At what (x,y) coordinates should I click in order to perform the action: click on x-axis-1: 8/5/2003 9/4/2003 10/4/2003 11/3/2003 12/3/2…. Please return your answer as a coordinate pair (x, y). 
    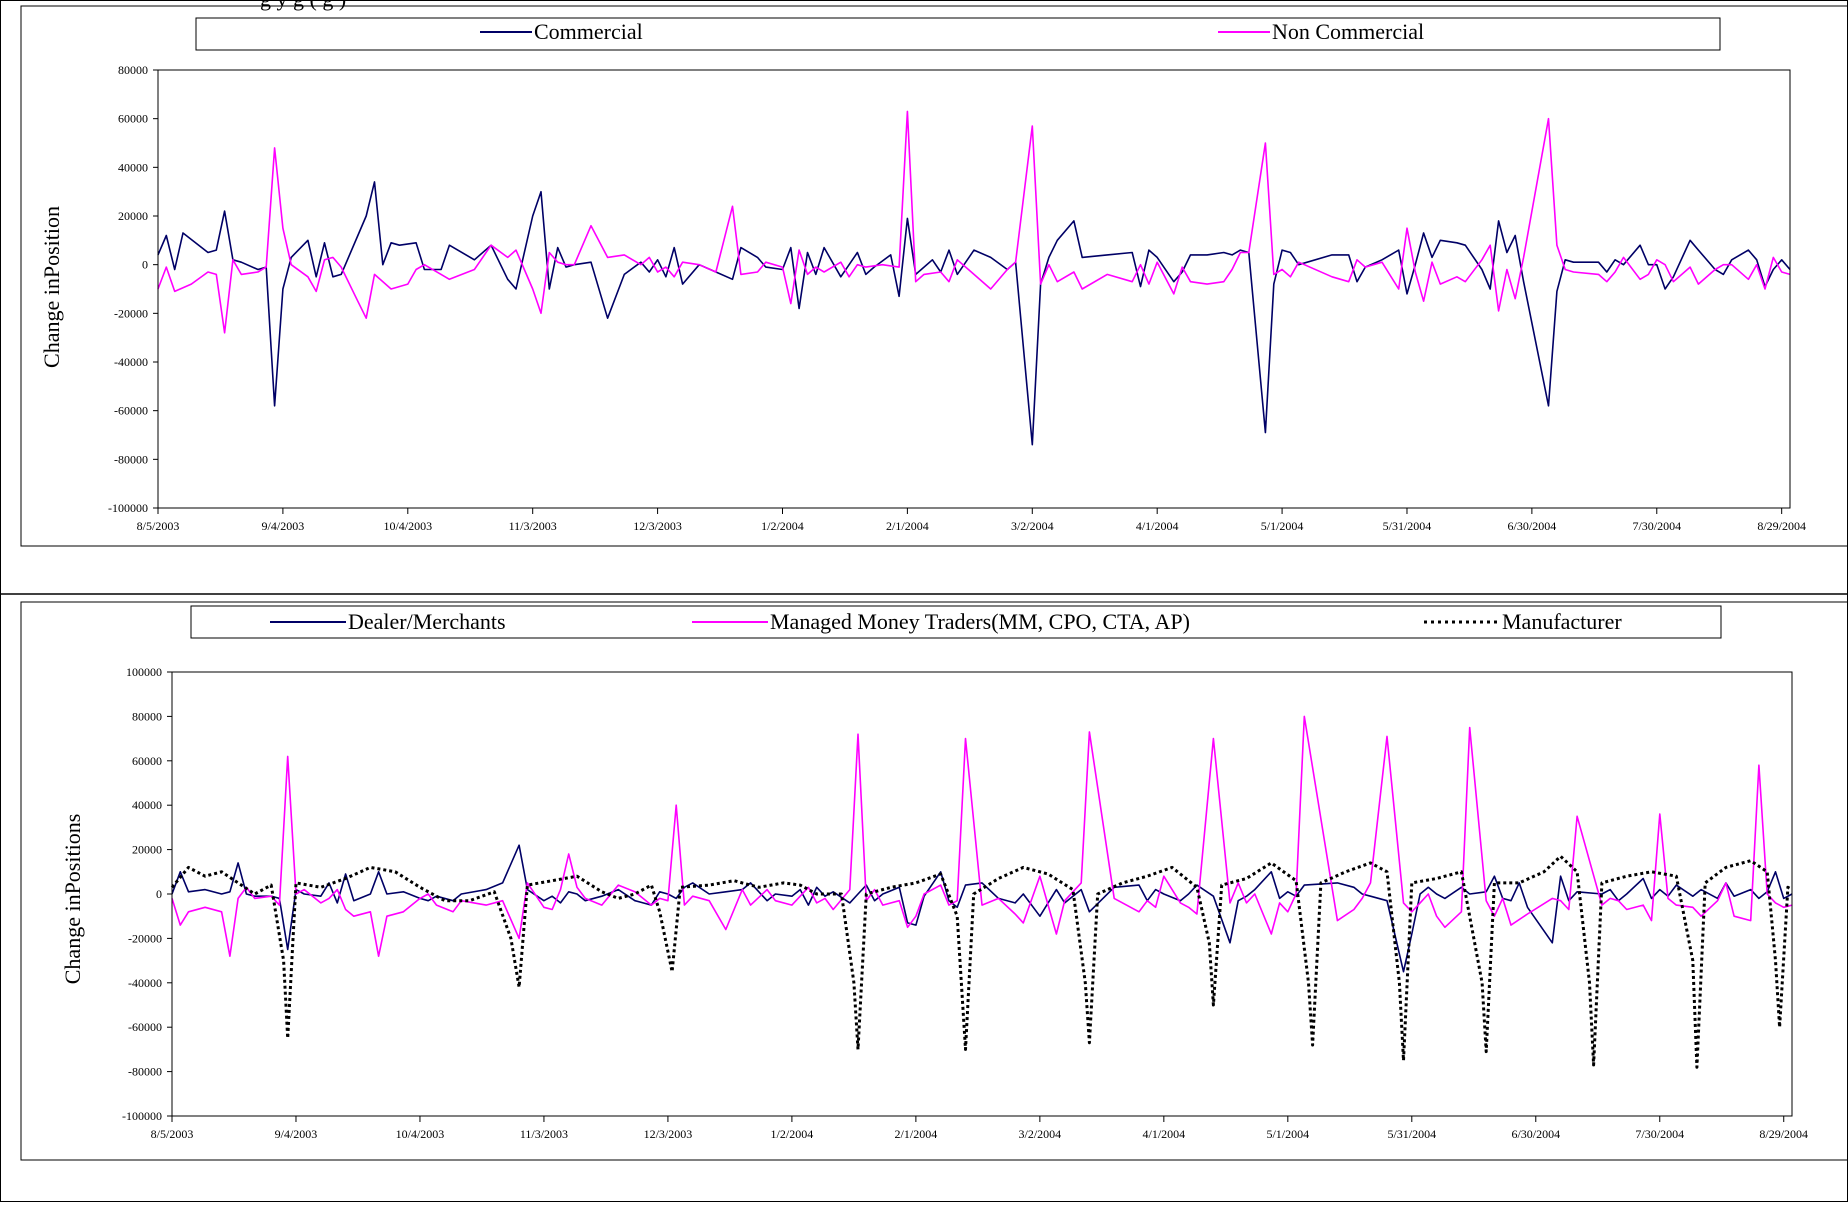
    Looking at the image, I should click on (971, 520).